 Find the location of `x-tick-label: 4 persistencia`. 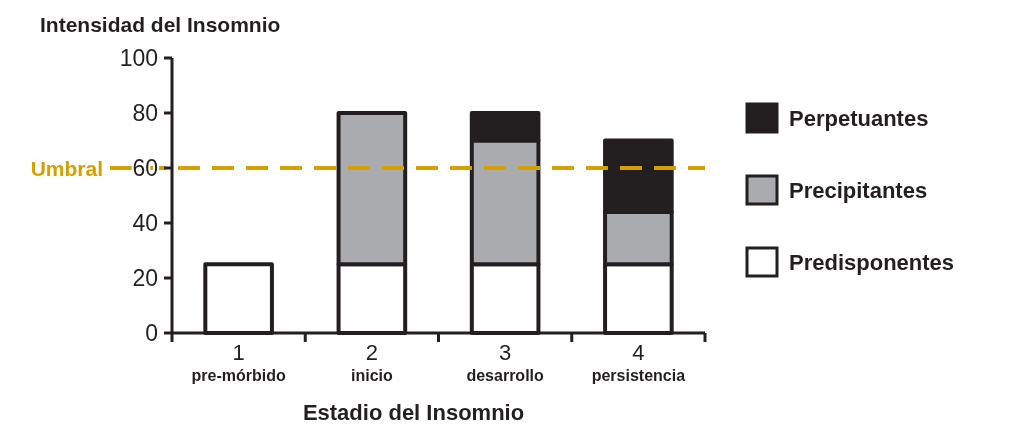

x-tick-label: 4 persistencia is located at coordinates (638, 362).